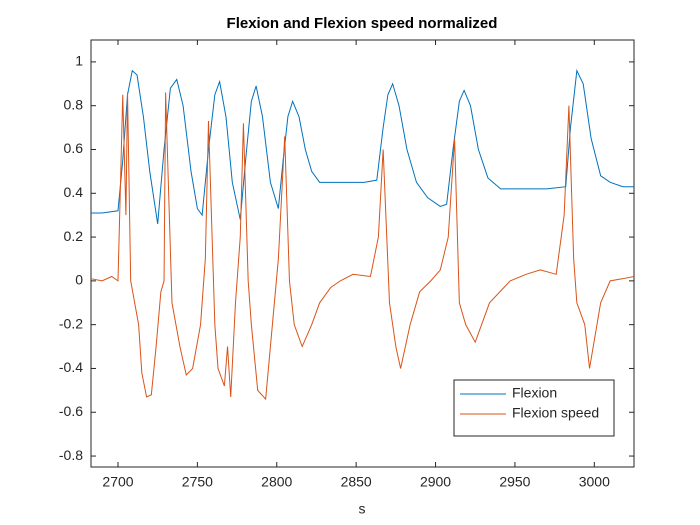  Describe the element at coordinates (534, 393) in the screenshot. I see `legend-label: Flexion` at that location.